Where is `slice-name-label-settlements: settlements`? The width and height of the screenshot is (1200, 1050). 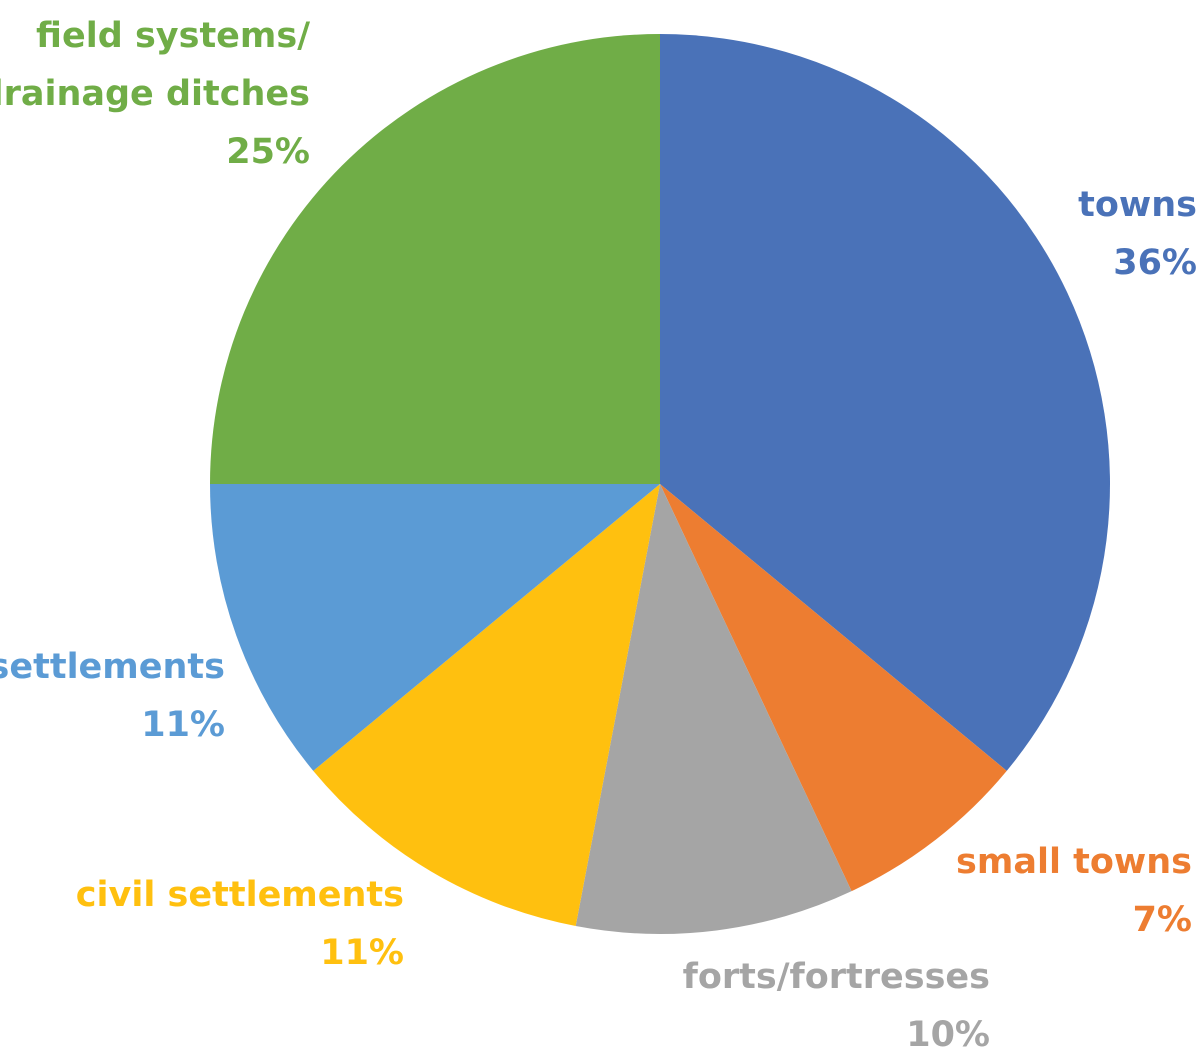 slice-name-label-settlements: settlements is located at coordinates (112, 667).